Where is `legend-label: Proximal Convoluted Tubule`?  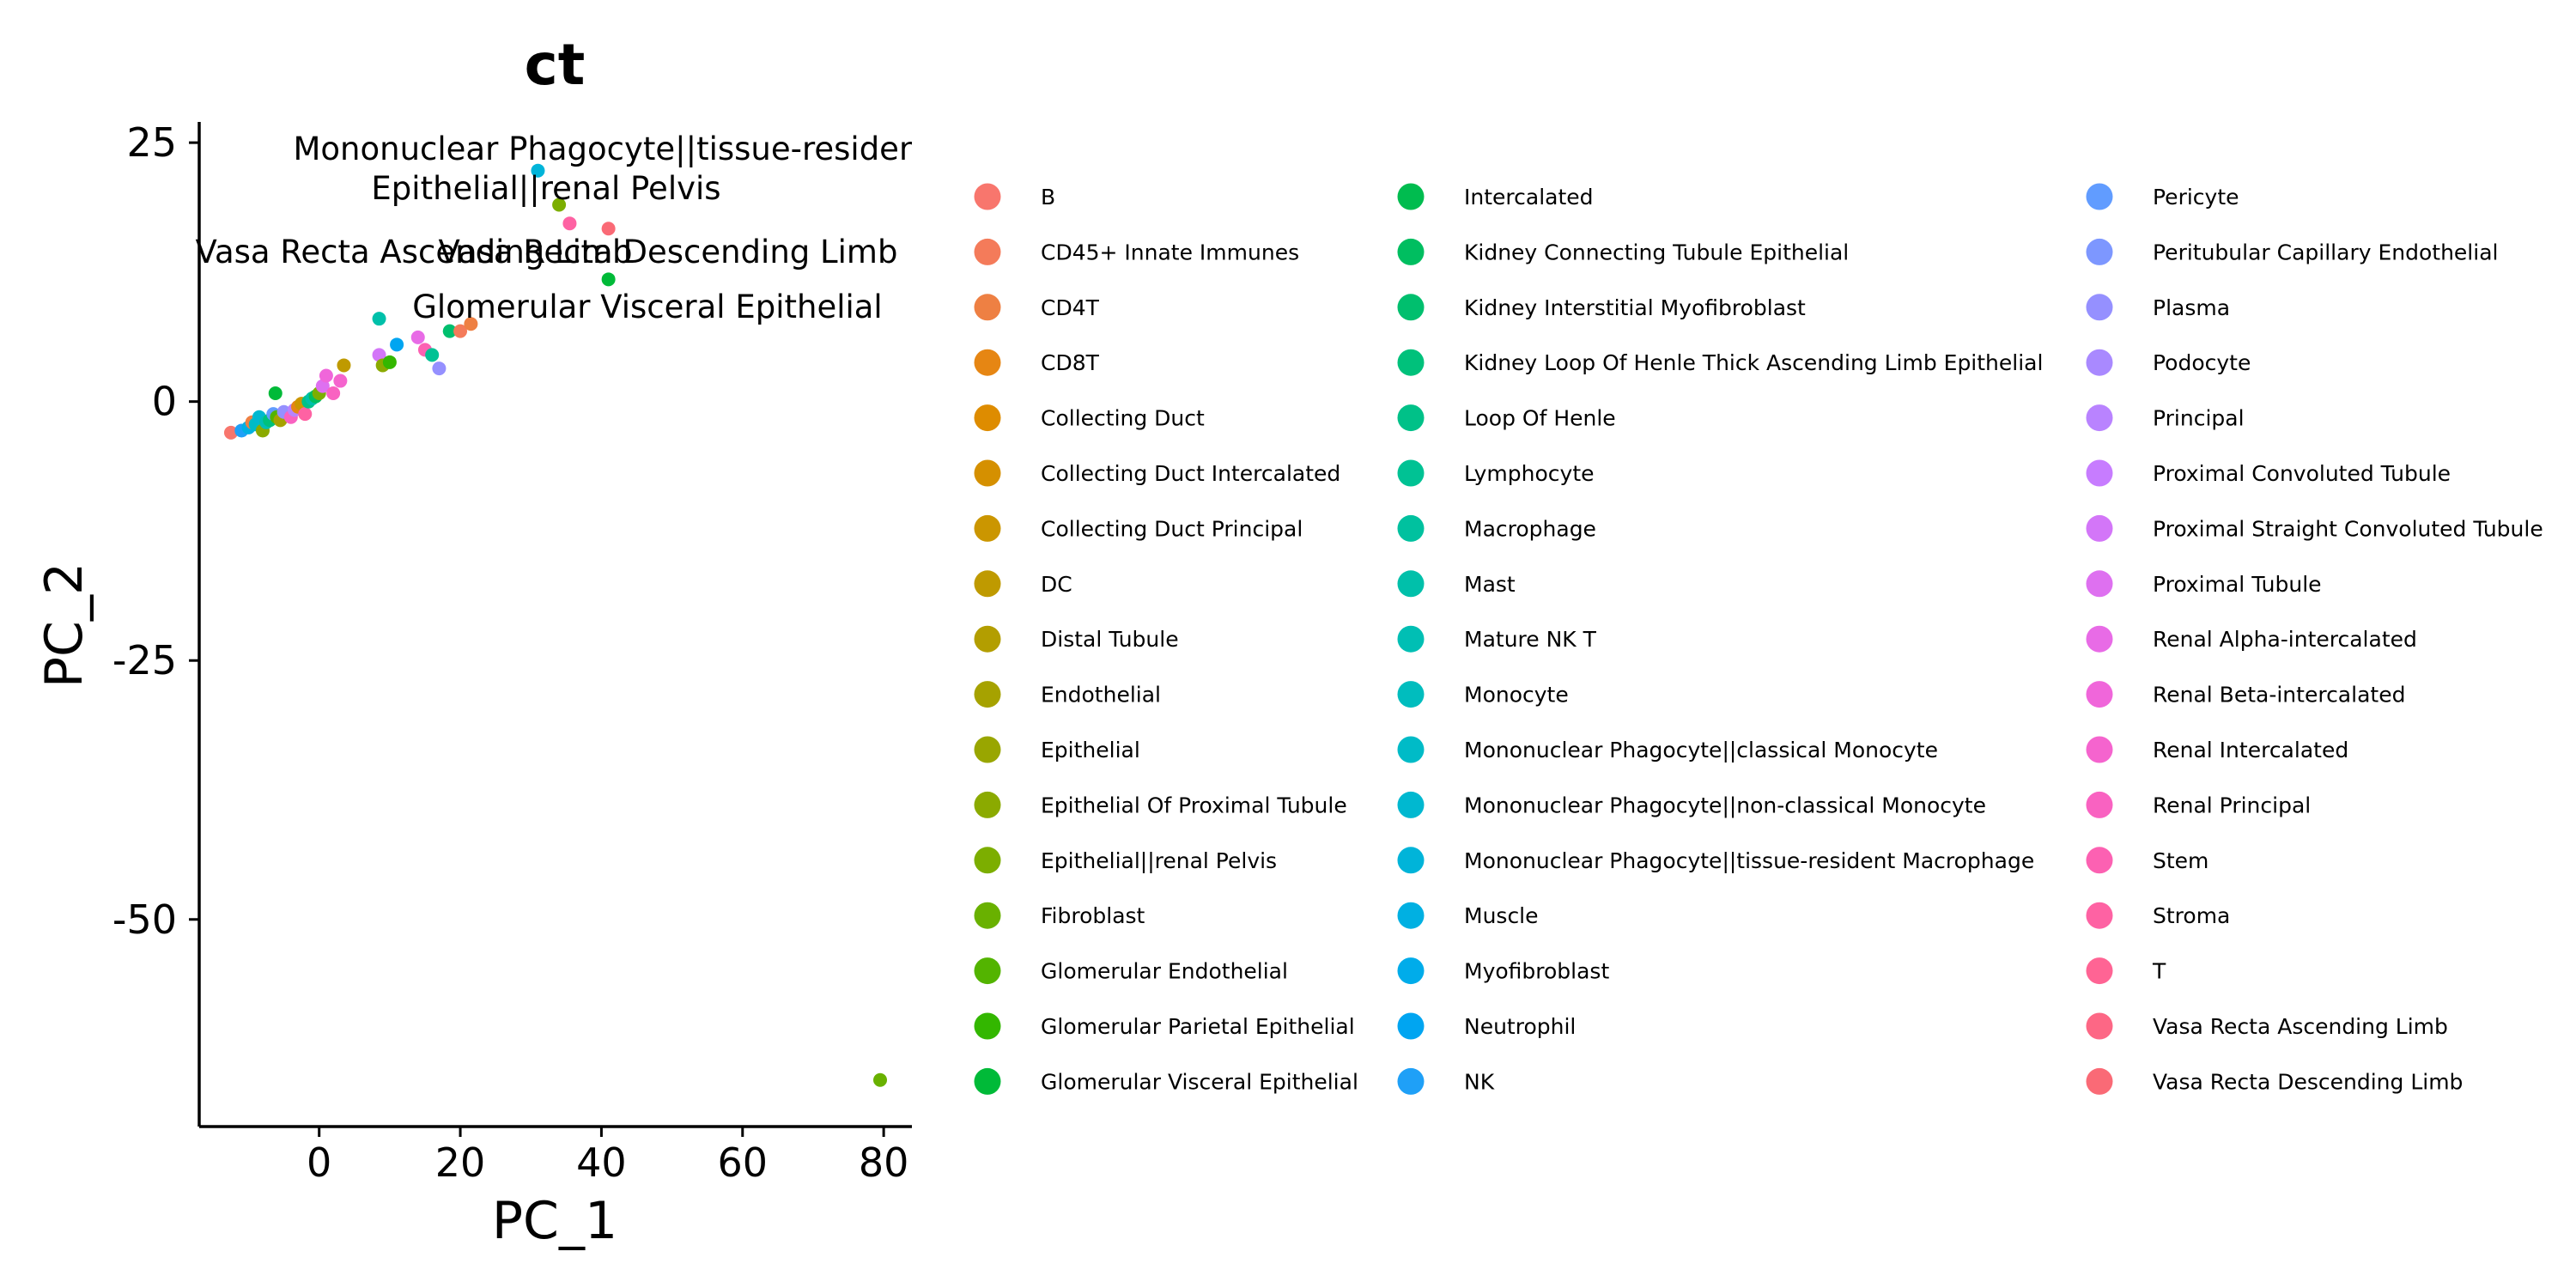
legend-label: Proximal Convoluted Tubule is located at coordinates (2302, 474).